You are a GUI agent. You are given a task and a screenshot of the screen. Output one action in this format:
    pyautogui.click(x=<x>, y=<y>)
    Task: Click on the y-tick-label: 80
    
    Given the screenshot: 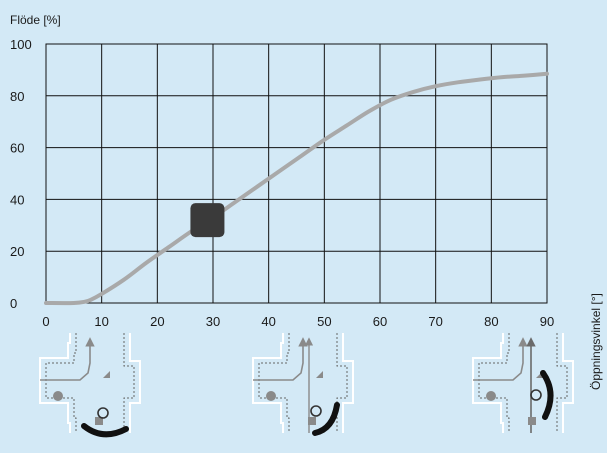 What is the action you would take?
    pyautogui.click(x=17, y=96)
    